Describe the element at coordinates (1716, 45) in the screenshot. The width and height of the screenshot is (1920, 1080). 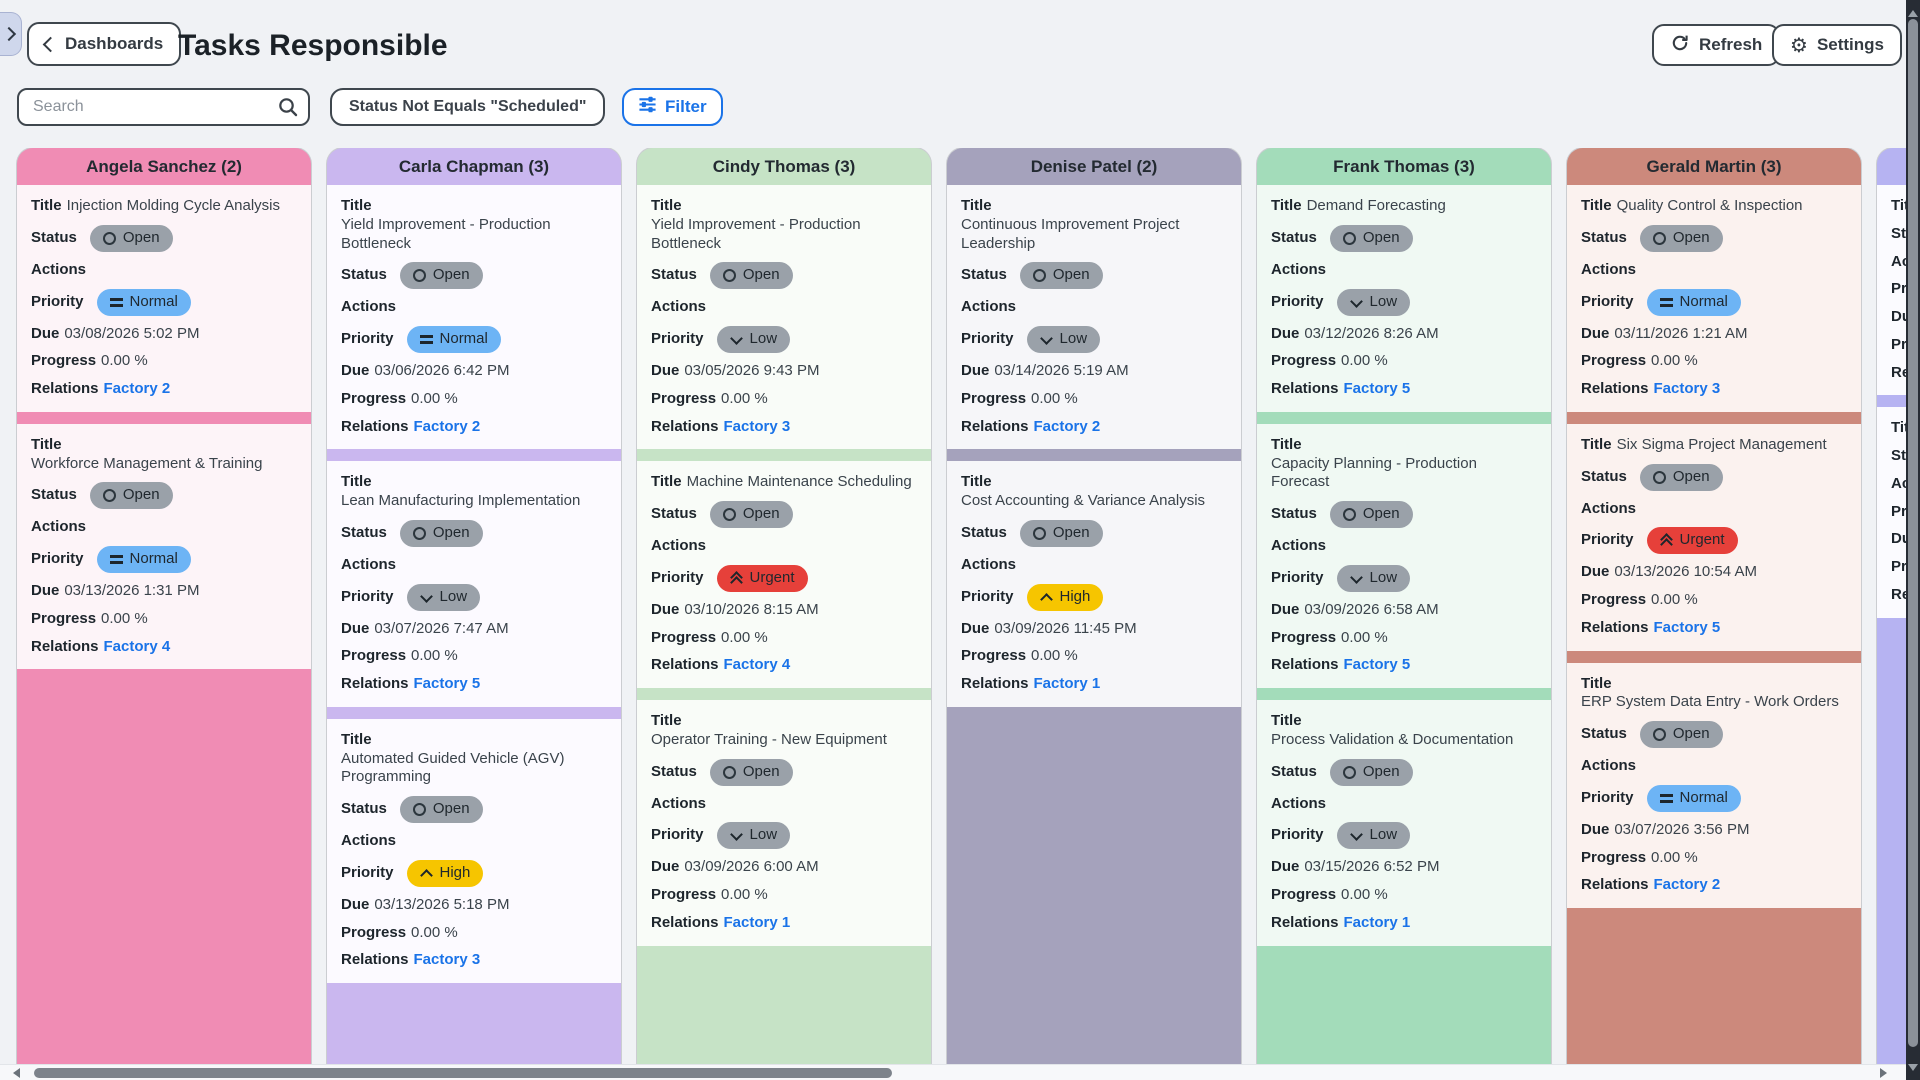
I see `refresh-button: Refresh` at that location.